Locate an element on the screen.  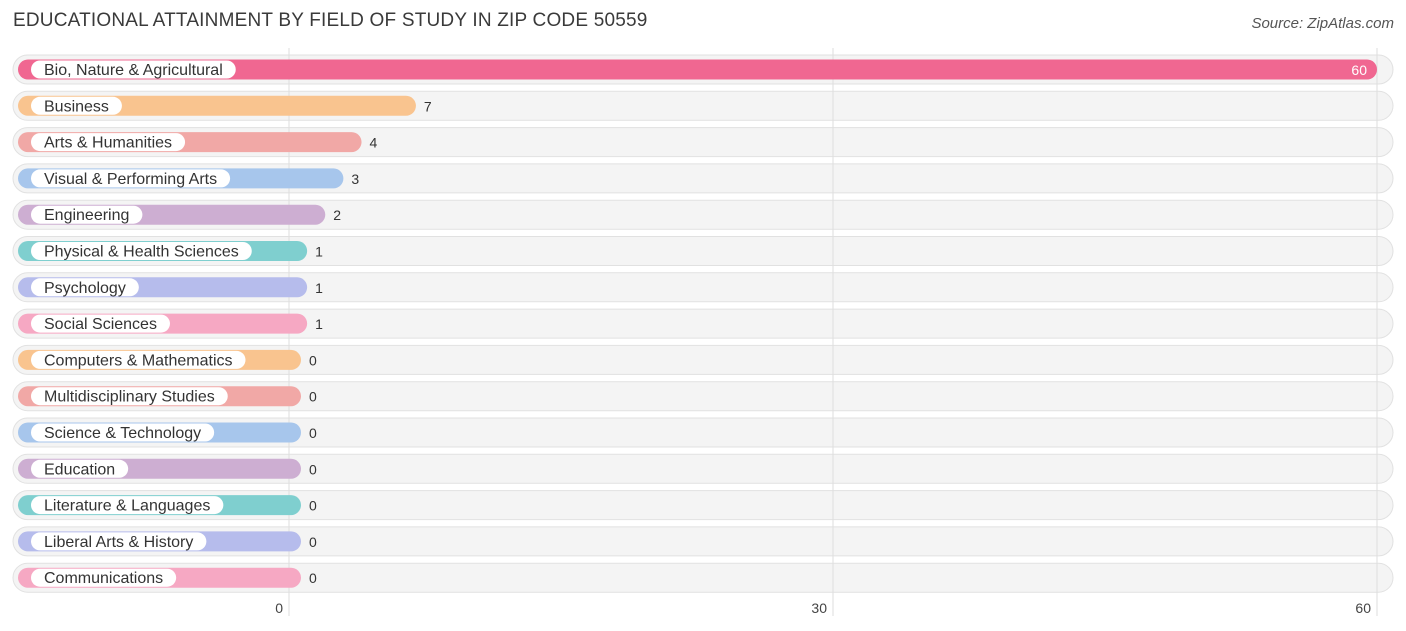
category-label-group: Visual & Performing Arts is located at coordinates (131, 178).